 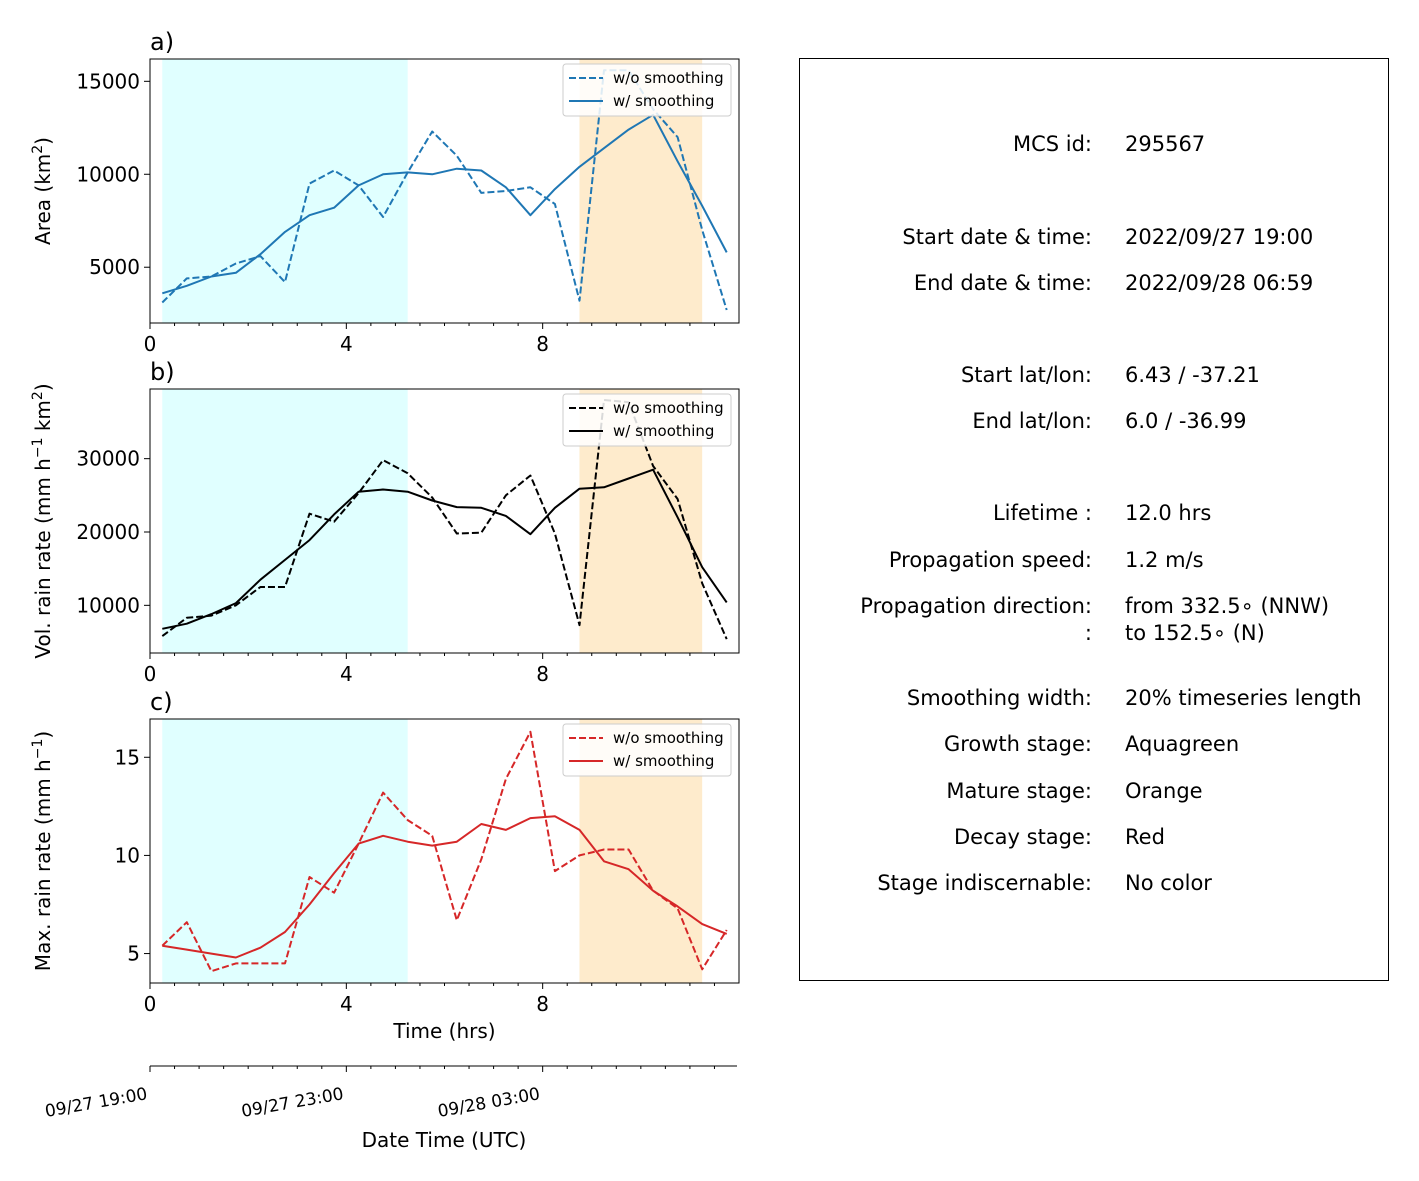 I want to click on info-value: 1.2 m/s, so click(x=1164, y=560).